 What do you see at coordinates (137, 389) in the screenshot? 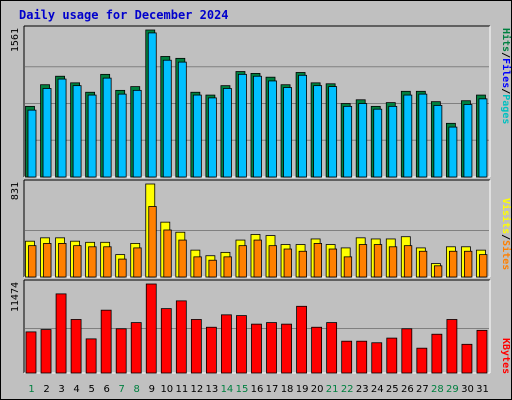
I see `x-tick-label: 8` at bounding box center [137, 389].